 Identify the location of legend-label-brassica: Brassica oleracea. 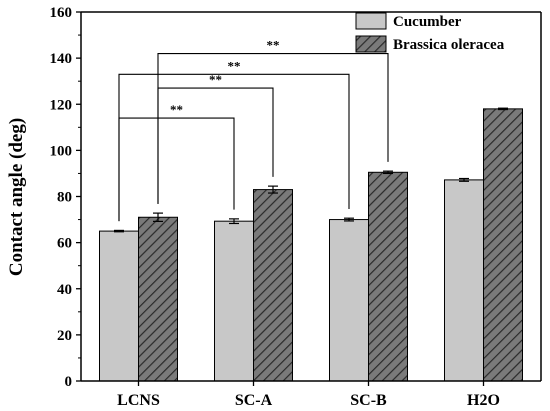
(449, 45).